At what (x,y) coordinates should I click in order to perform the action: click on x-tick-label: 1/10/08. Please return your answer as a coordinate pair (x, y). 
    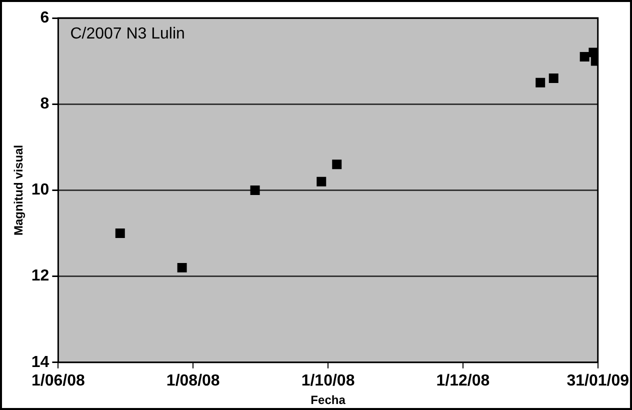
    Looking at the image, I should click on (328, 381).